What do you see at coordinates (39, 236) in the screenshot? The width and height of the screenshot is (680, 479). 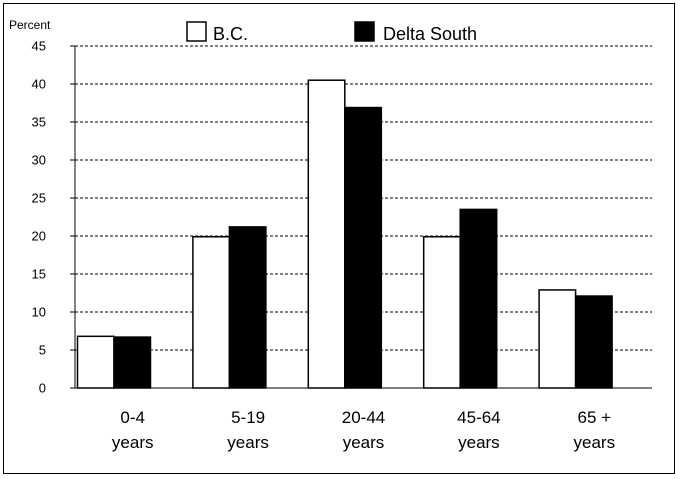 I see `y-tick-label: 20` at bounding box center [39, 236].